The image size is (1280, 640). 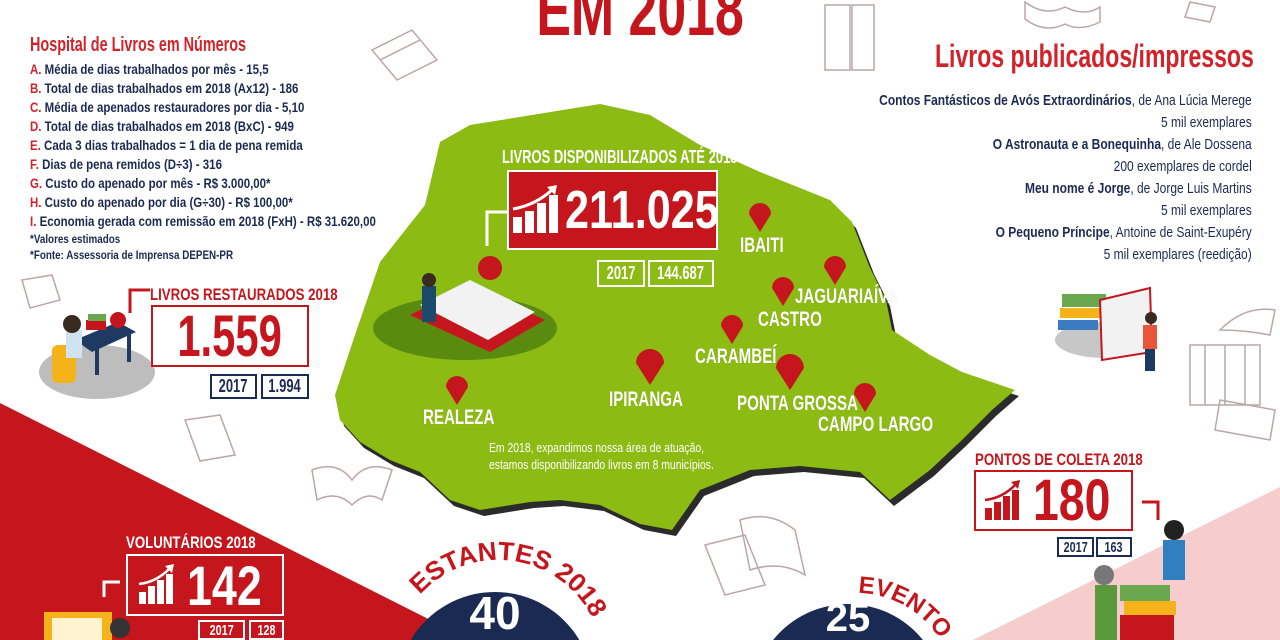 What do you see at coordinates (138, 45) in the screenshot?
I see `hospital-title-text: Hospital de Livros em Números` at bounding box center [138, 45].